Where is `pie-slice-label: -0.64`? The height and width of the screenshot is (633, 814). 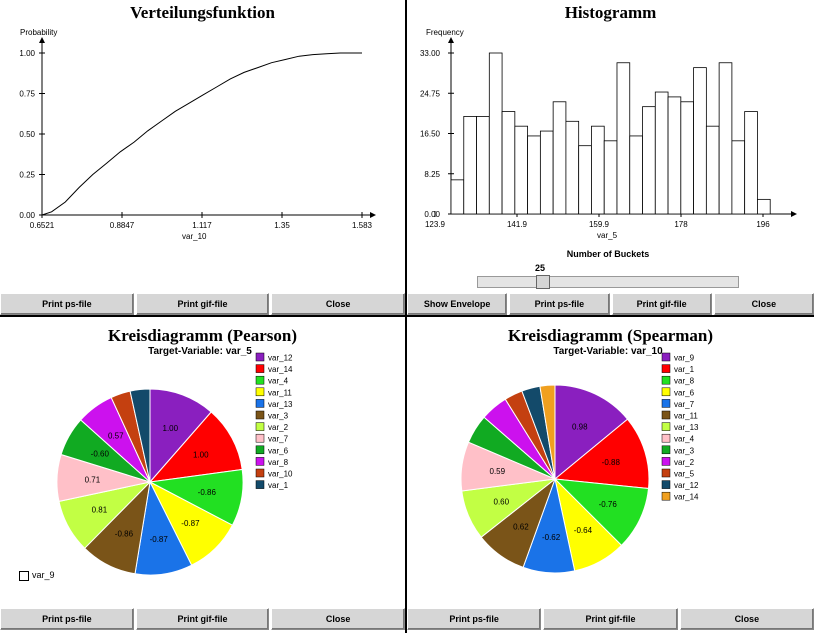 pie-slice-label: -0.64 is located at coordinates (583, 530).